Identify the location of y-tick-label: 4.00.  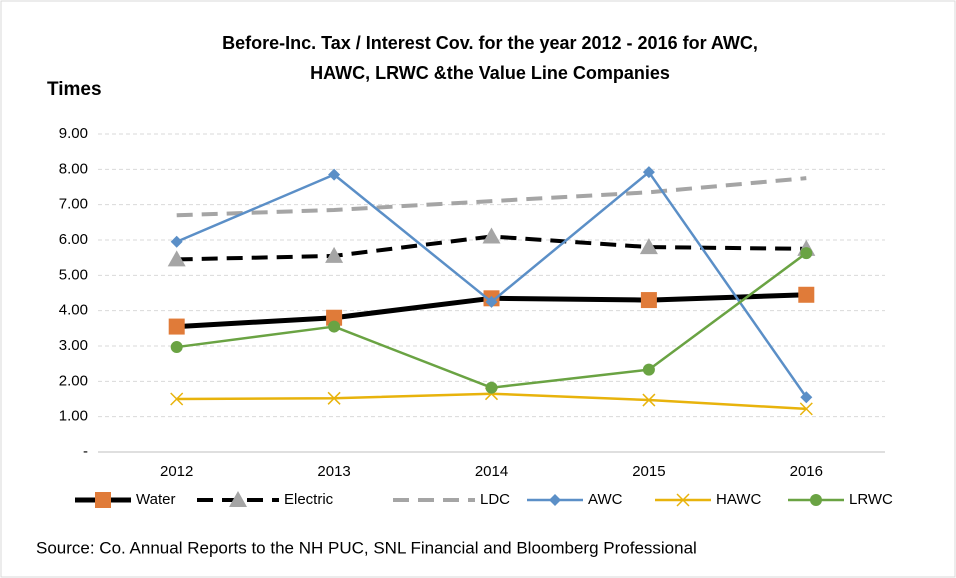
(73, 310).